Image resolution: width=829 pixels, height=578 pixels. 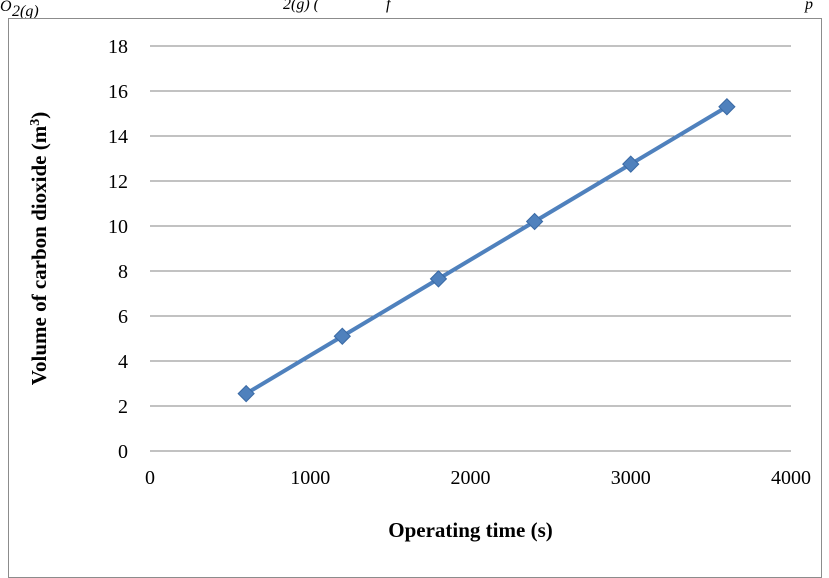 I want to click on y-tick-label: 0, so click(x=123, y=452).